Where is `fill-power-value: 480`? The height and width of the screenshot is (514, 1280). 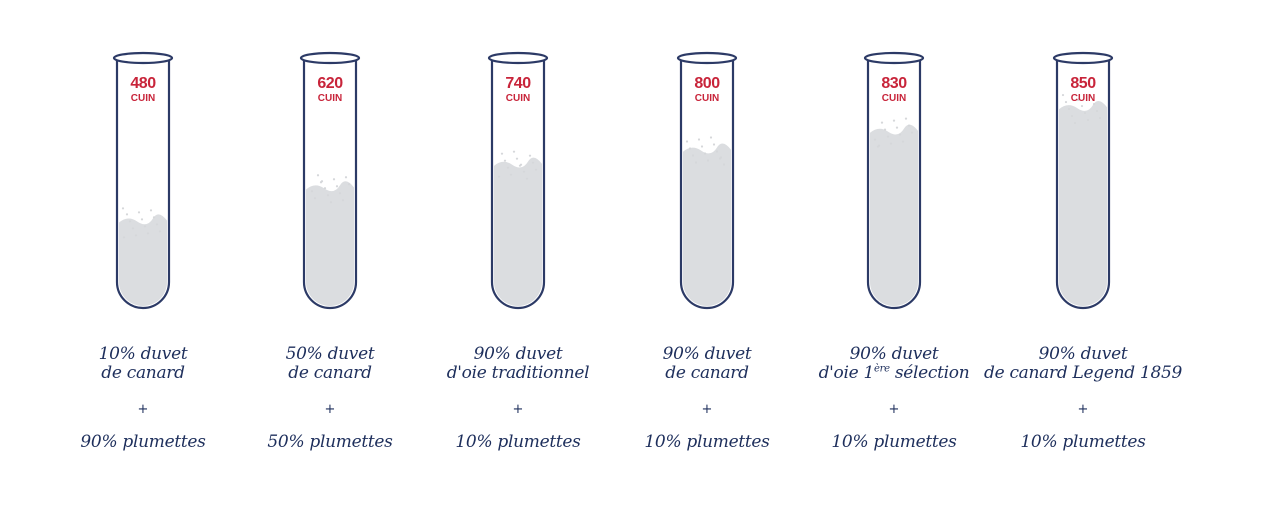
fill-power-value: 480 is located at coordinates (143, 83).